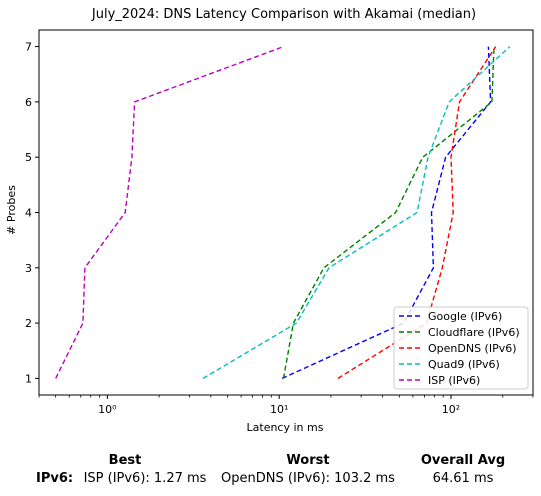 This screenshot has height=496, width=541. What do you see at coordinates (285, 427) in the screenshot?
I see `x-axis-label: Latency in ms` at bounding box center [285, 427].